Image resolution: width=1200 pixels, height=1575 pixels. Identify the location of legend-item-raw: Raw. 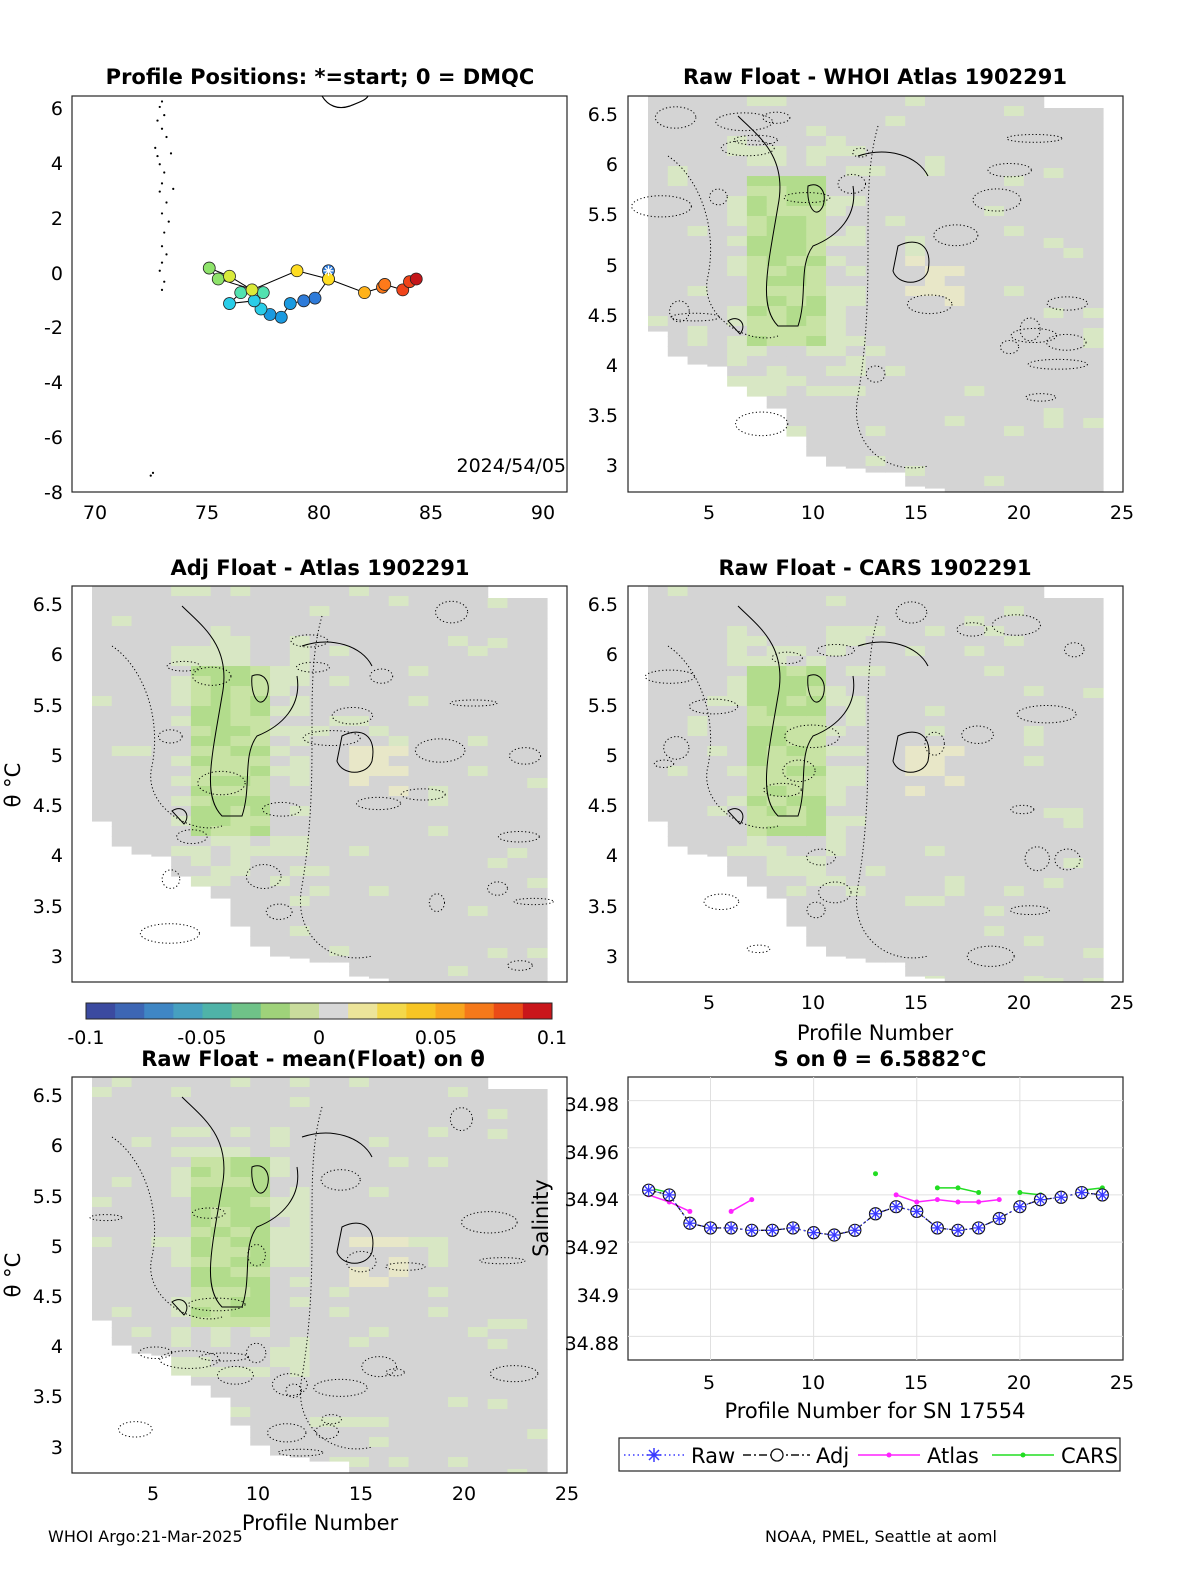
(679, 1456).